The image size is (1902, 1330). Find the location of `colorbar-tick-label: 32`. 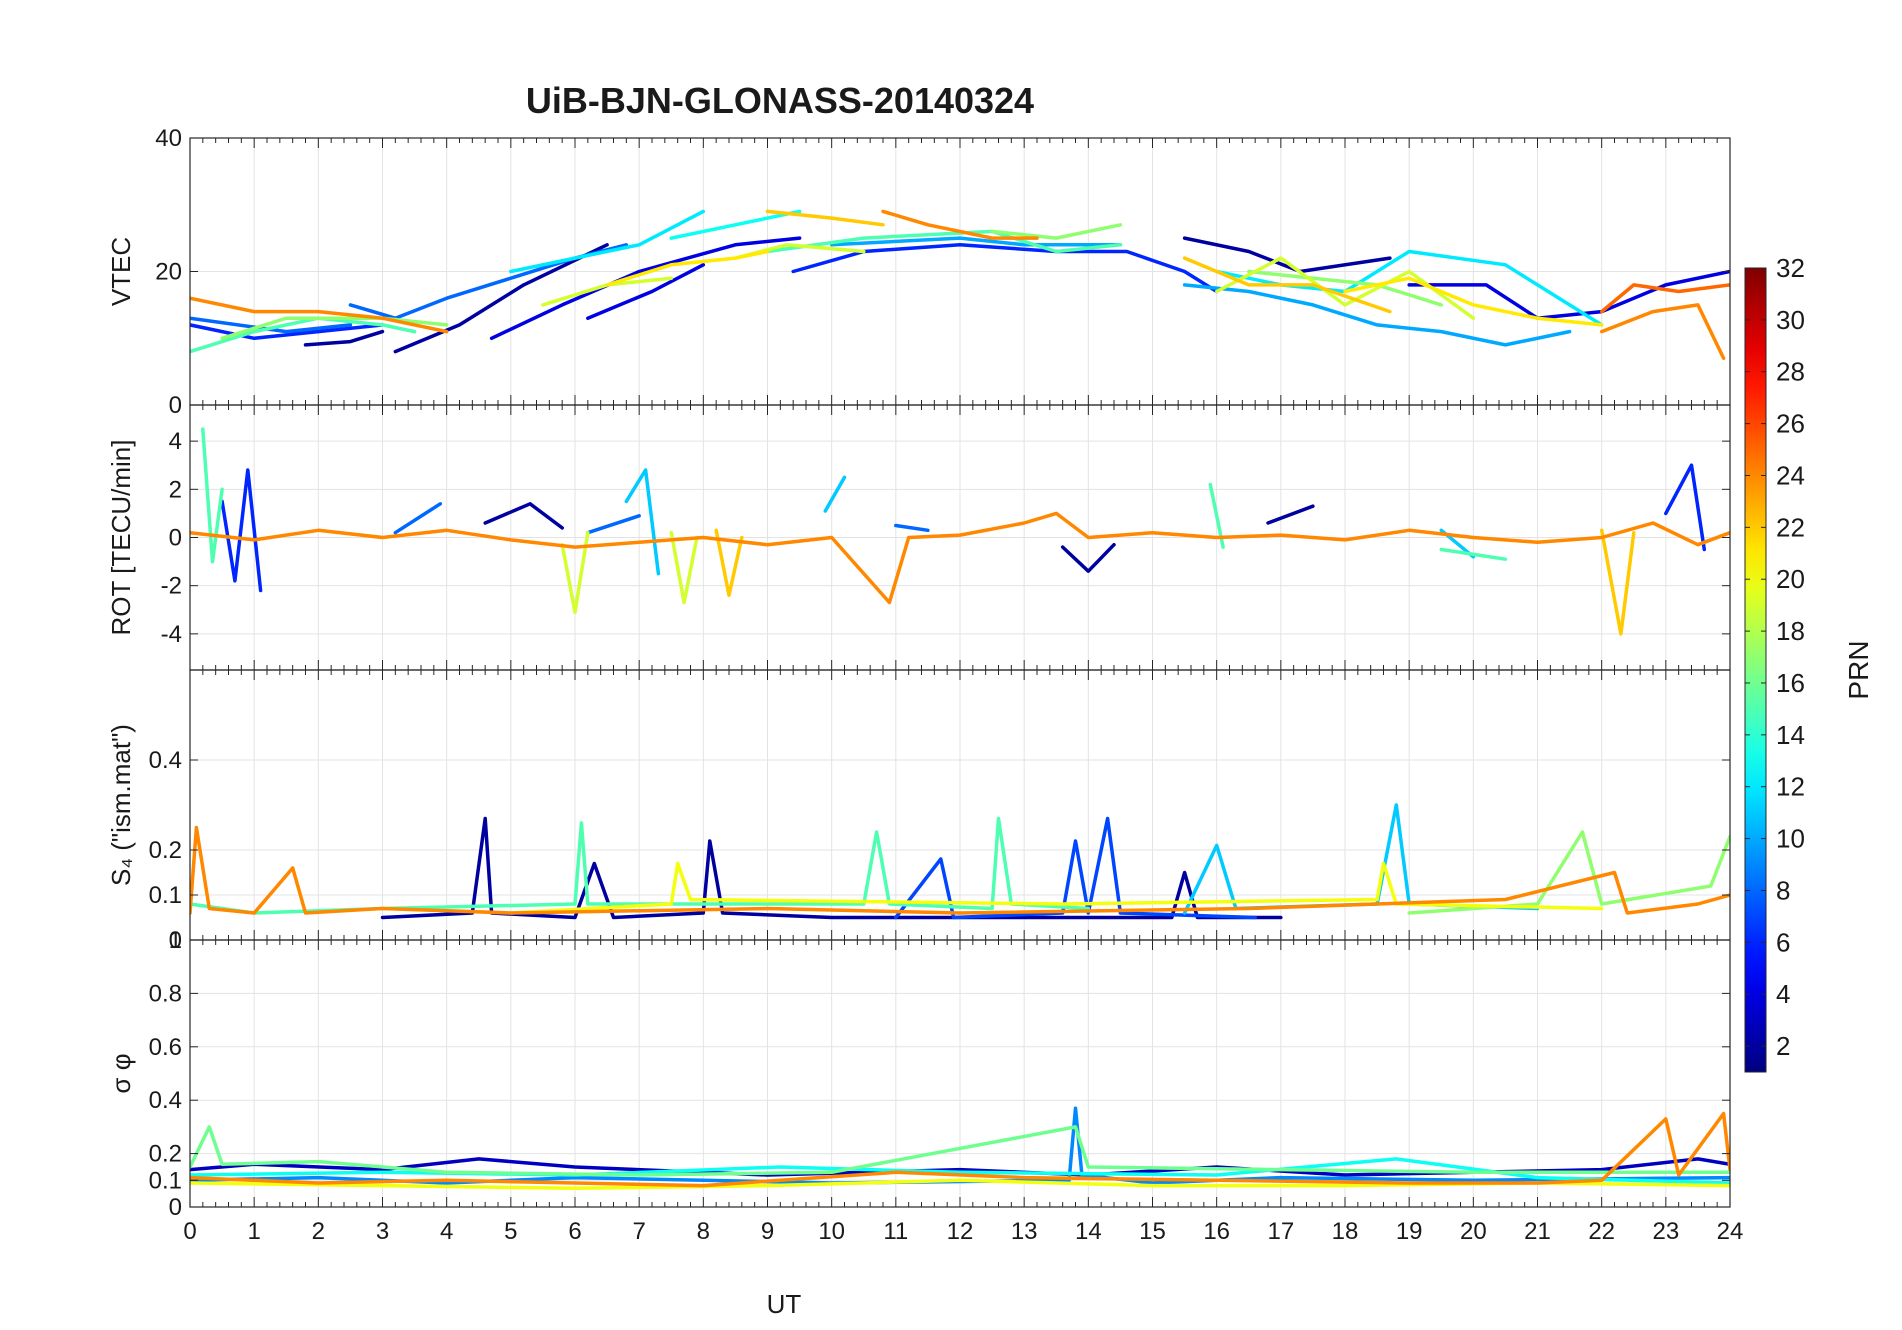

colorbar-tick-label: 32 is located at coordinates (1790, 268).